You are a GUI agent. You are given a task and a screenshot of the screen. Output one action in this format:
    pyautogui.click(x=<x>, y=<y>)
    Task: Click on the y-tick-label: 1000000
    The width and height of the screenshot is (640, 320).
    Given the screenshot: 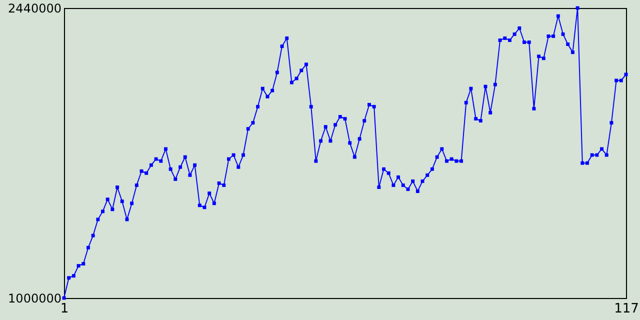 What is the action you would take?
    pyautogui.click(x=35, y=299)
    